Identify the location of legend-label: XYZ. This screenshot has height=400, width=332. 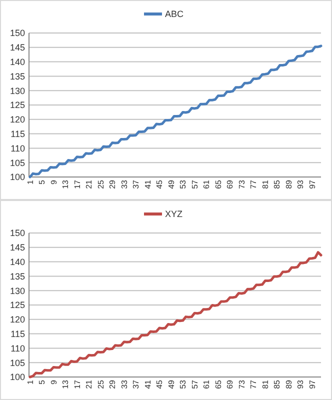
(174, 214).